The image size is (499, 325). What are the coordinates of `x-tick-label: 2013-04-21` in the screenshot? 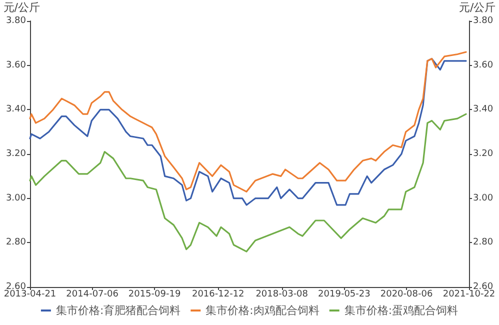 It's located at (30, 295).